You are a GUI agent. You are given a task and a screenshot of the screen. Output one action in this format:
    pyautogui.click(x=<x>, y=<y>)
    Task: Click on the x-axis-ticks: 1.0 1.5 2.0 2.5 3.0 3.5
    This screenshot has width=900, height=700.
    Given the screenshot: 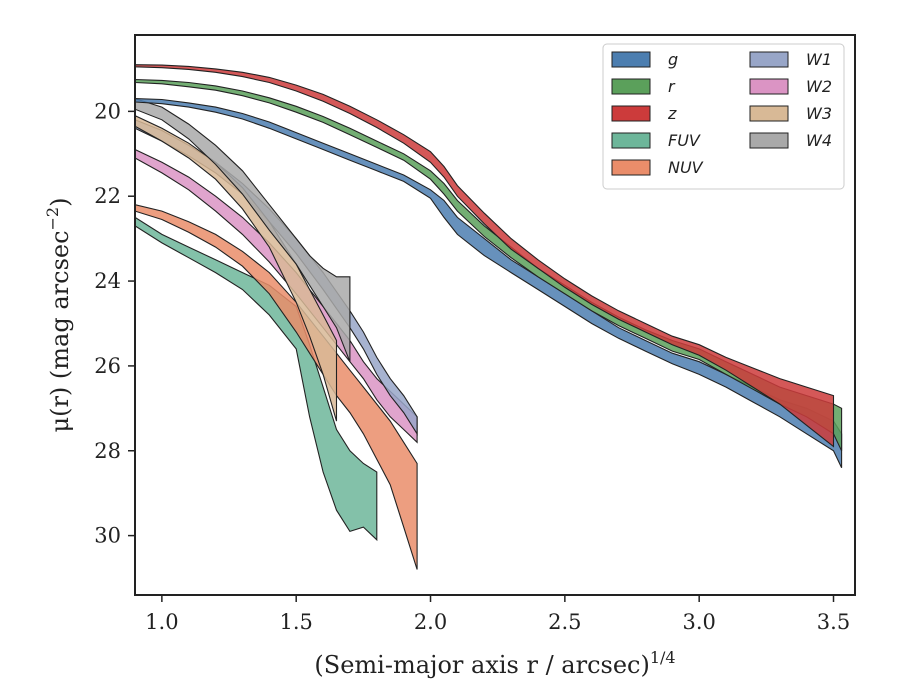 What is the action you would take?
    pyautogui.click(x=497, y=614)
    